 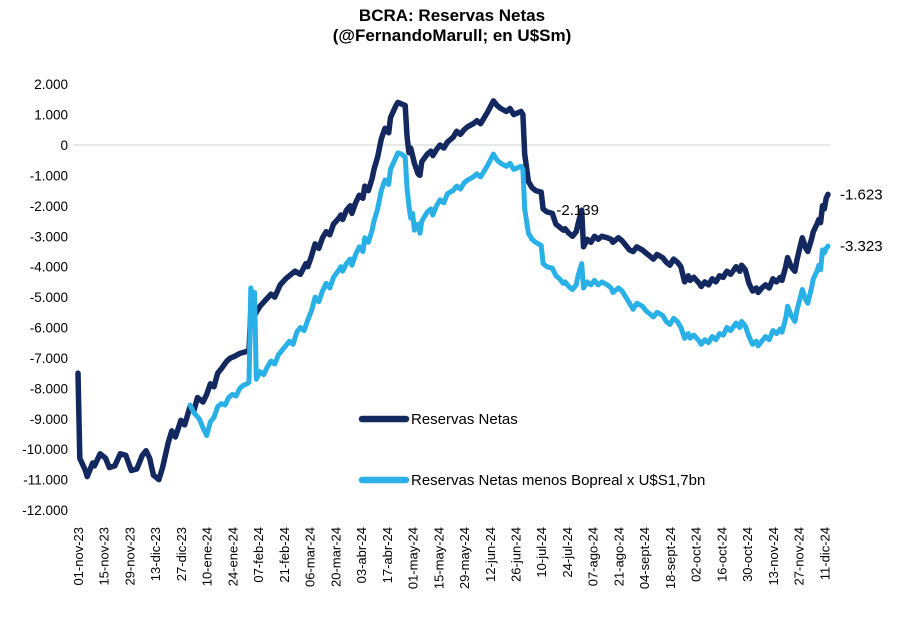 I want to click on y-axis-tick-label: -8.000, so click(x=49, y=388).